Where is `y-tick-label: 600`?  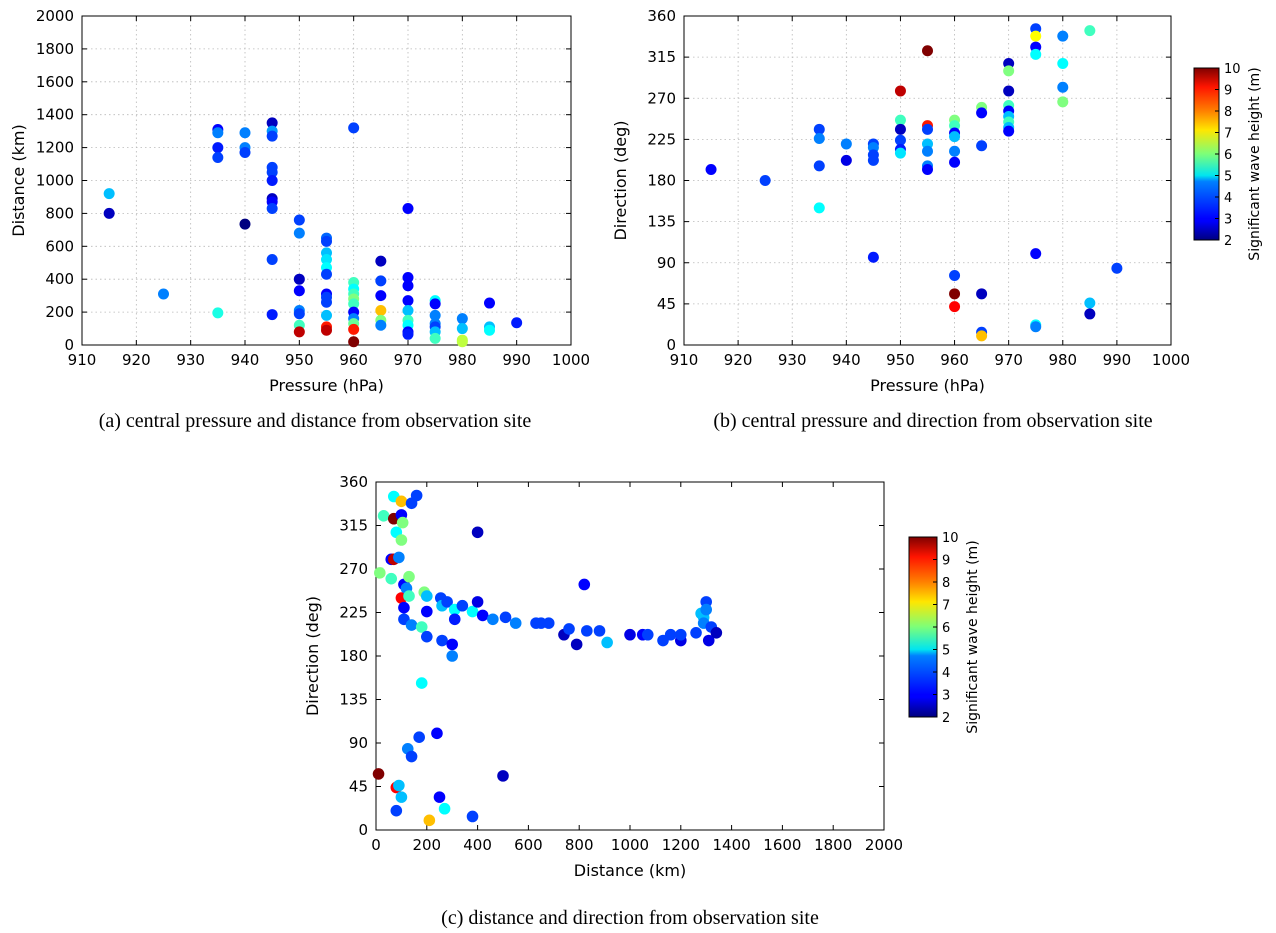 y-tick-label: 600 is located at coordinates (59, 246).